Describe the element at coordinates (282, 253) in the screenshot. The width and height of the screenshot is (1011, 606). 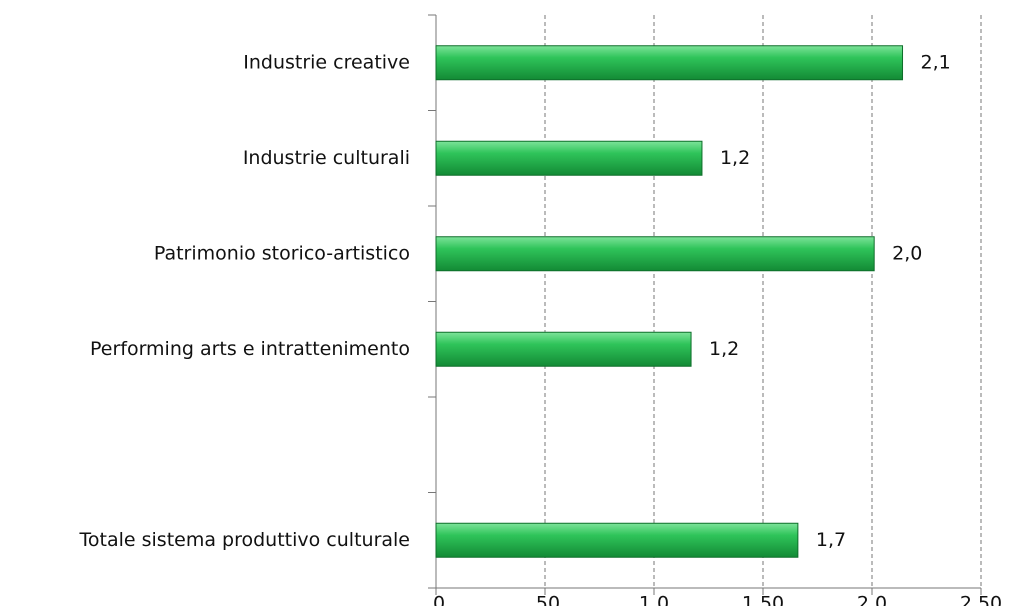
I see `y-tick-label: Patrimonio storico-artistico` at that location.